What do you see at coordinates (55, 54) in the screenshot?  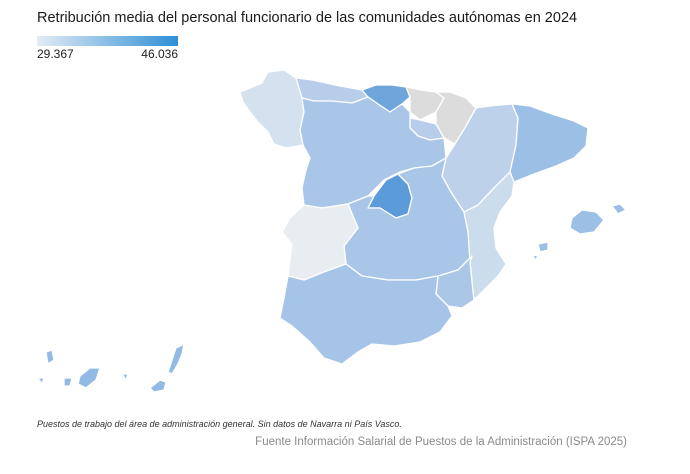 I see `legend-min-label: 29.367` at bounding box center [55, 54].